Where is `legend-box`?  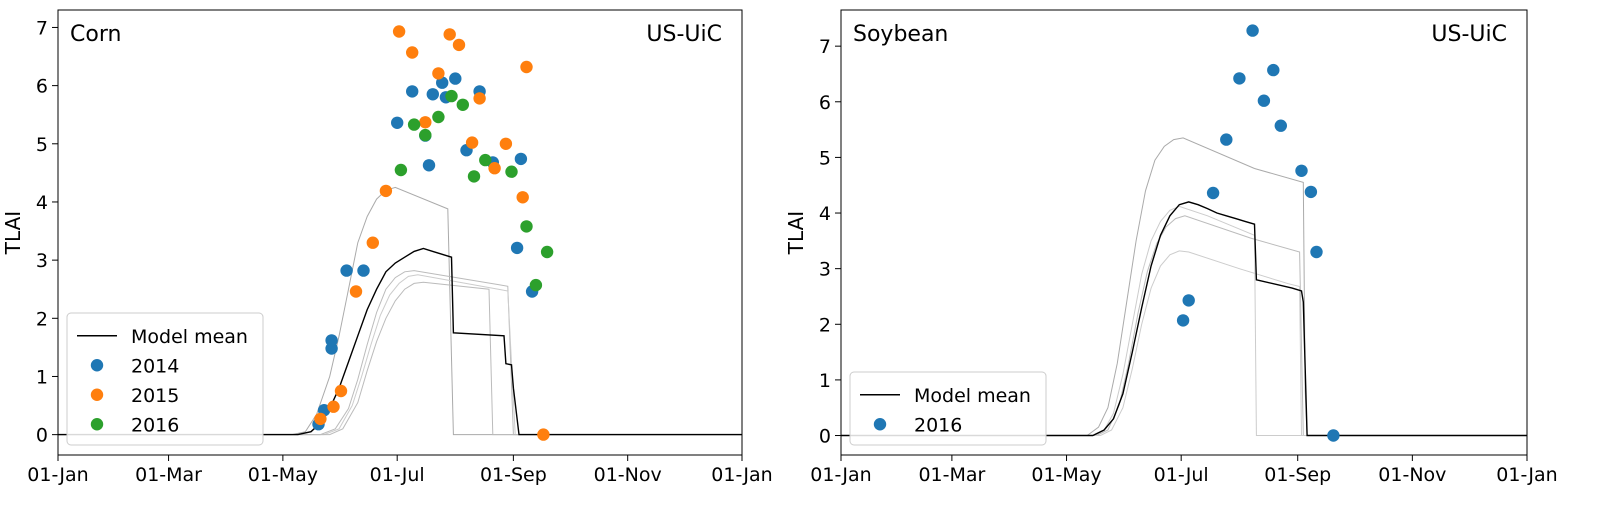
legend-box is located at coordinates (165, 379).